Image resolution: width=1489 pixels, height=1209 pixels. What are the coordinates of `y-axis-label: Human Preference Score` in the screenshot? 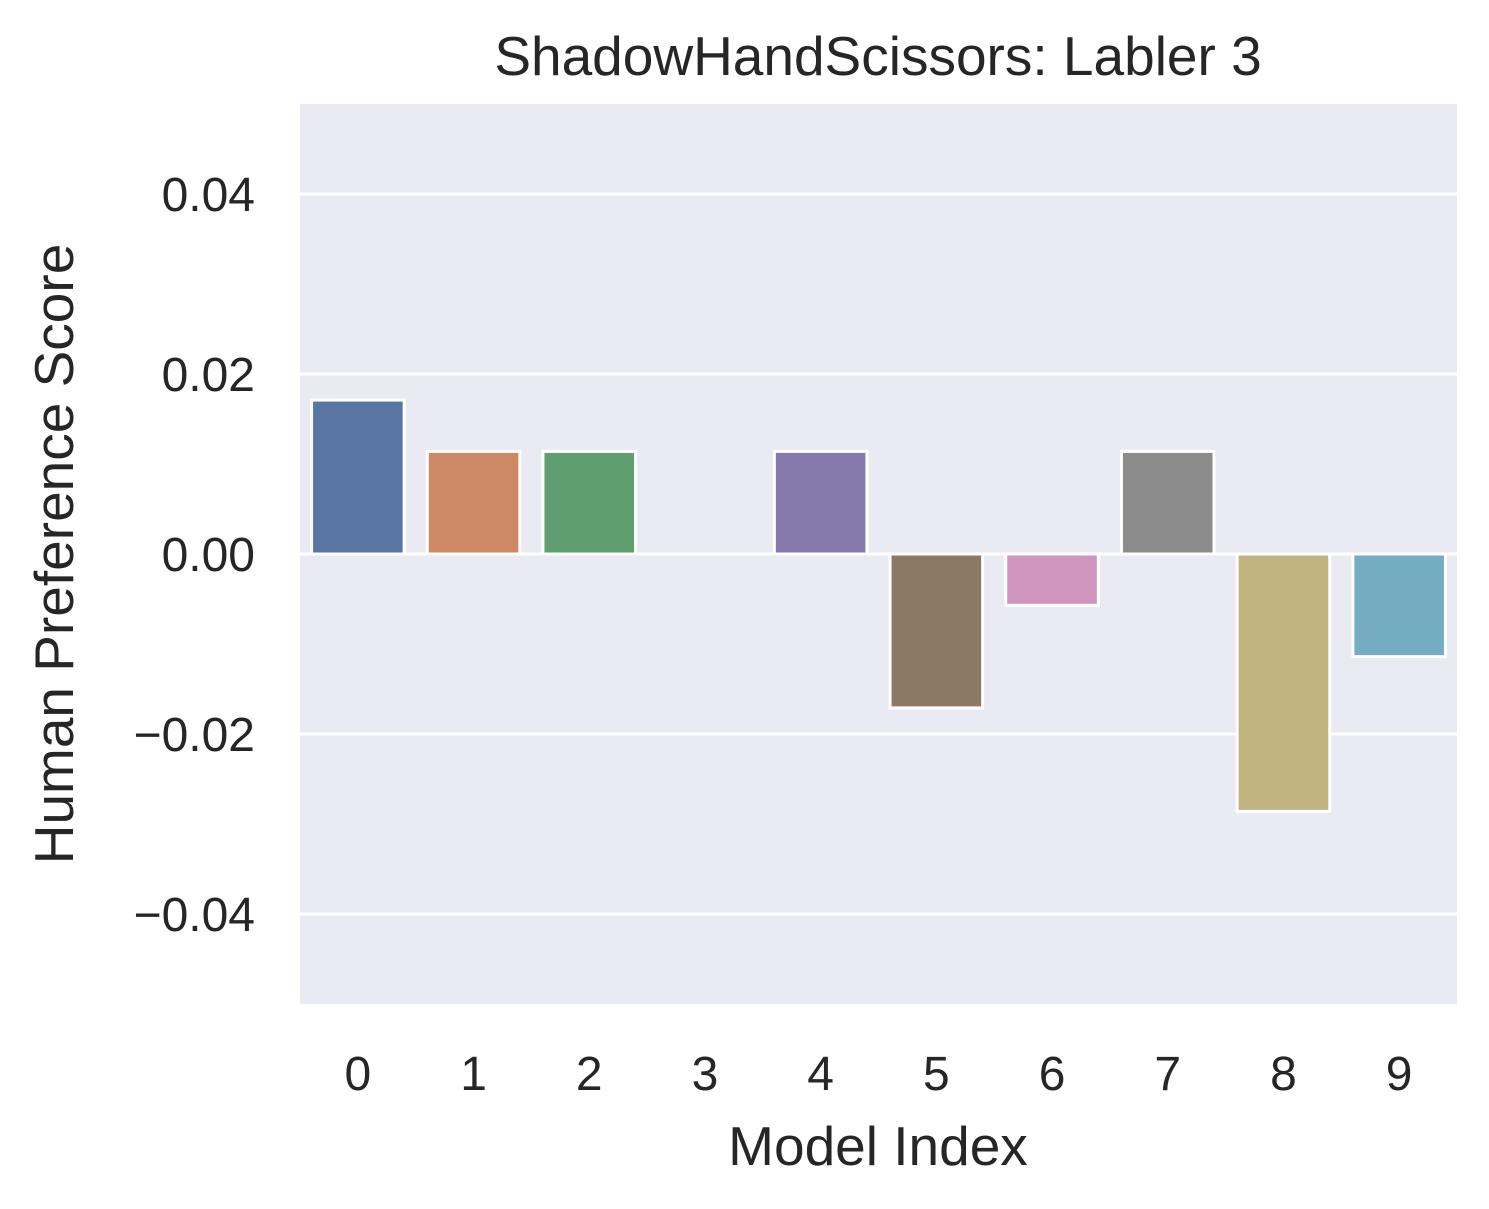 It's located at (54, 554).